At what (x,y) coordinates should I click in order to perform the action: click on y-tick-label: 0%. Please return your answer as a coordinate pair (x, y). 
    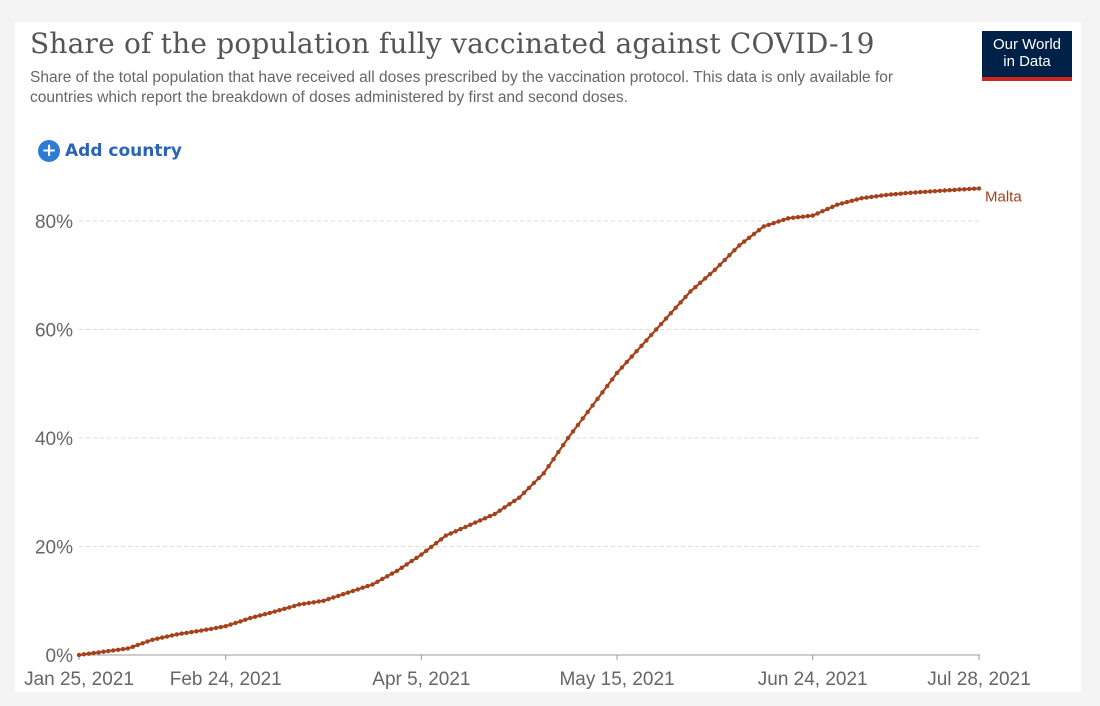
    Looking at the image, I should click on (60, 656).